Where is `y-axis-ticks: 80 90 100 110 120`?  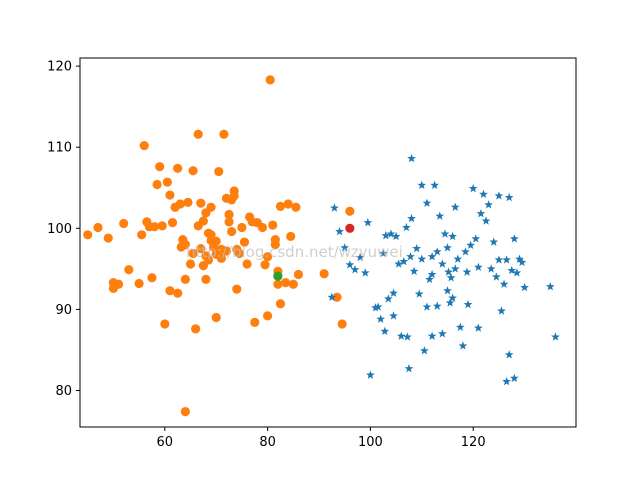 y-axis-ticks: 80 90 100 110 120 is located at coordinates (63, 229).